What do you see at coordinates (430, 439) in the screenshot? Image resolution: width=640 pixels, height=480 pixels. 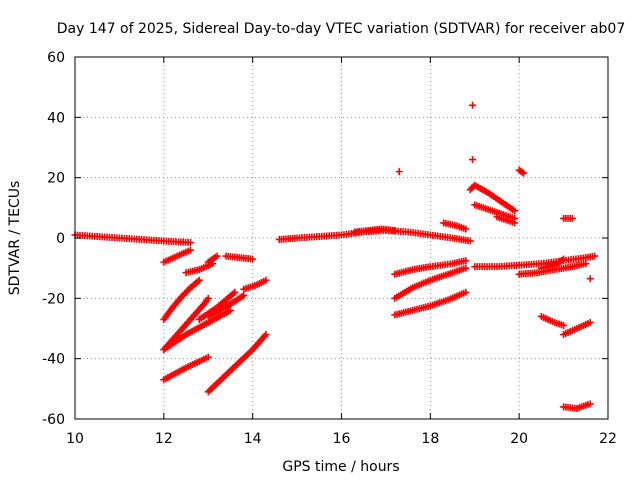 I see `x-tick-label: 18` at bounding box center [430, 439].